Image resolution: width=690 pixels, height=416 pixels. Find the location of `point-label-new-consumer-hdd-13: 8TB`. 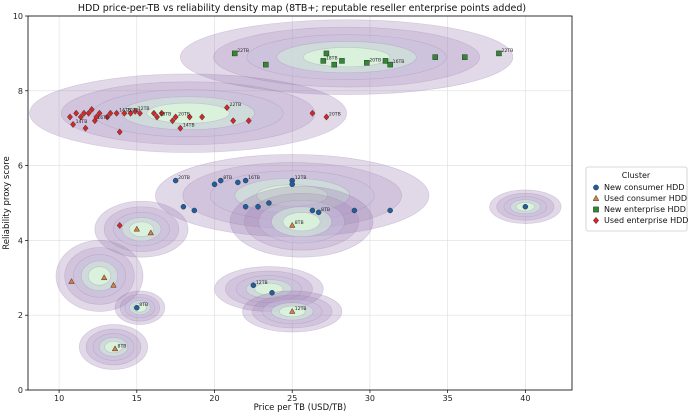

point-label-new-consumer-hdd-13: 8TB is located at coordinates (325, 210).